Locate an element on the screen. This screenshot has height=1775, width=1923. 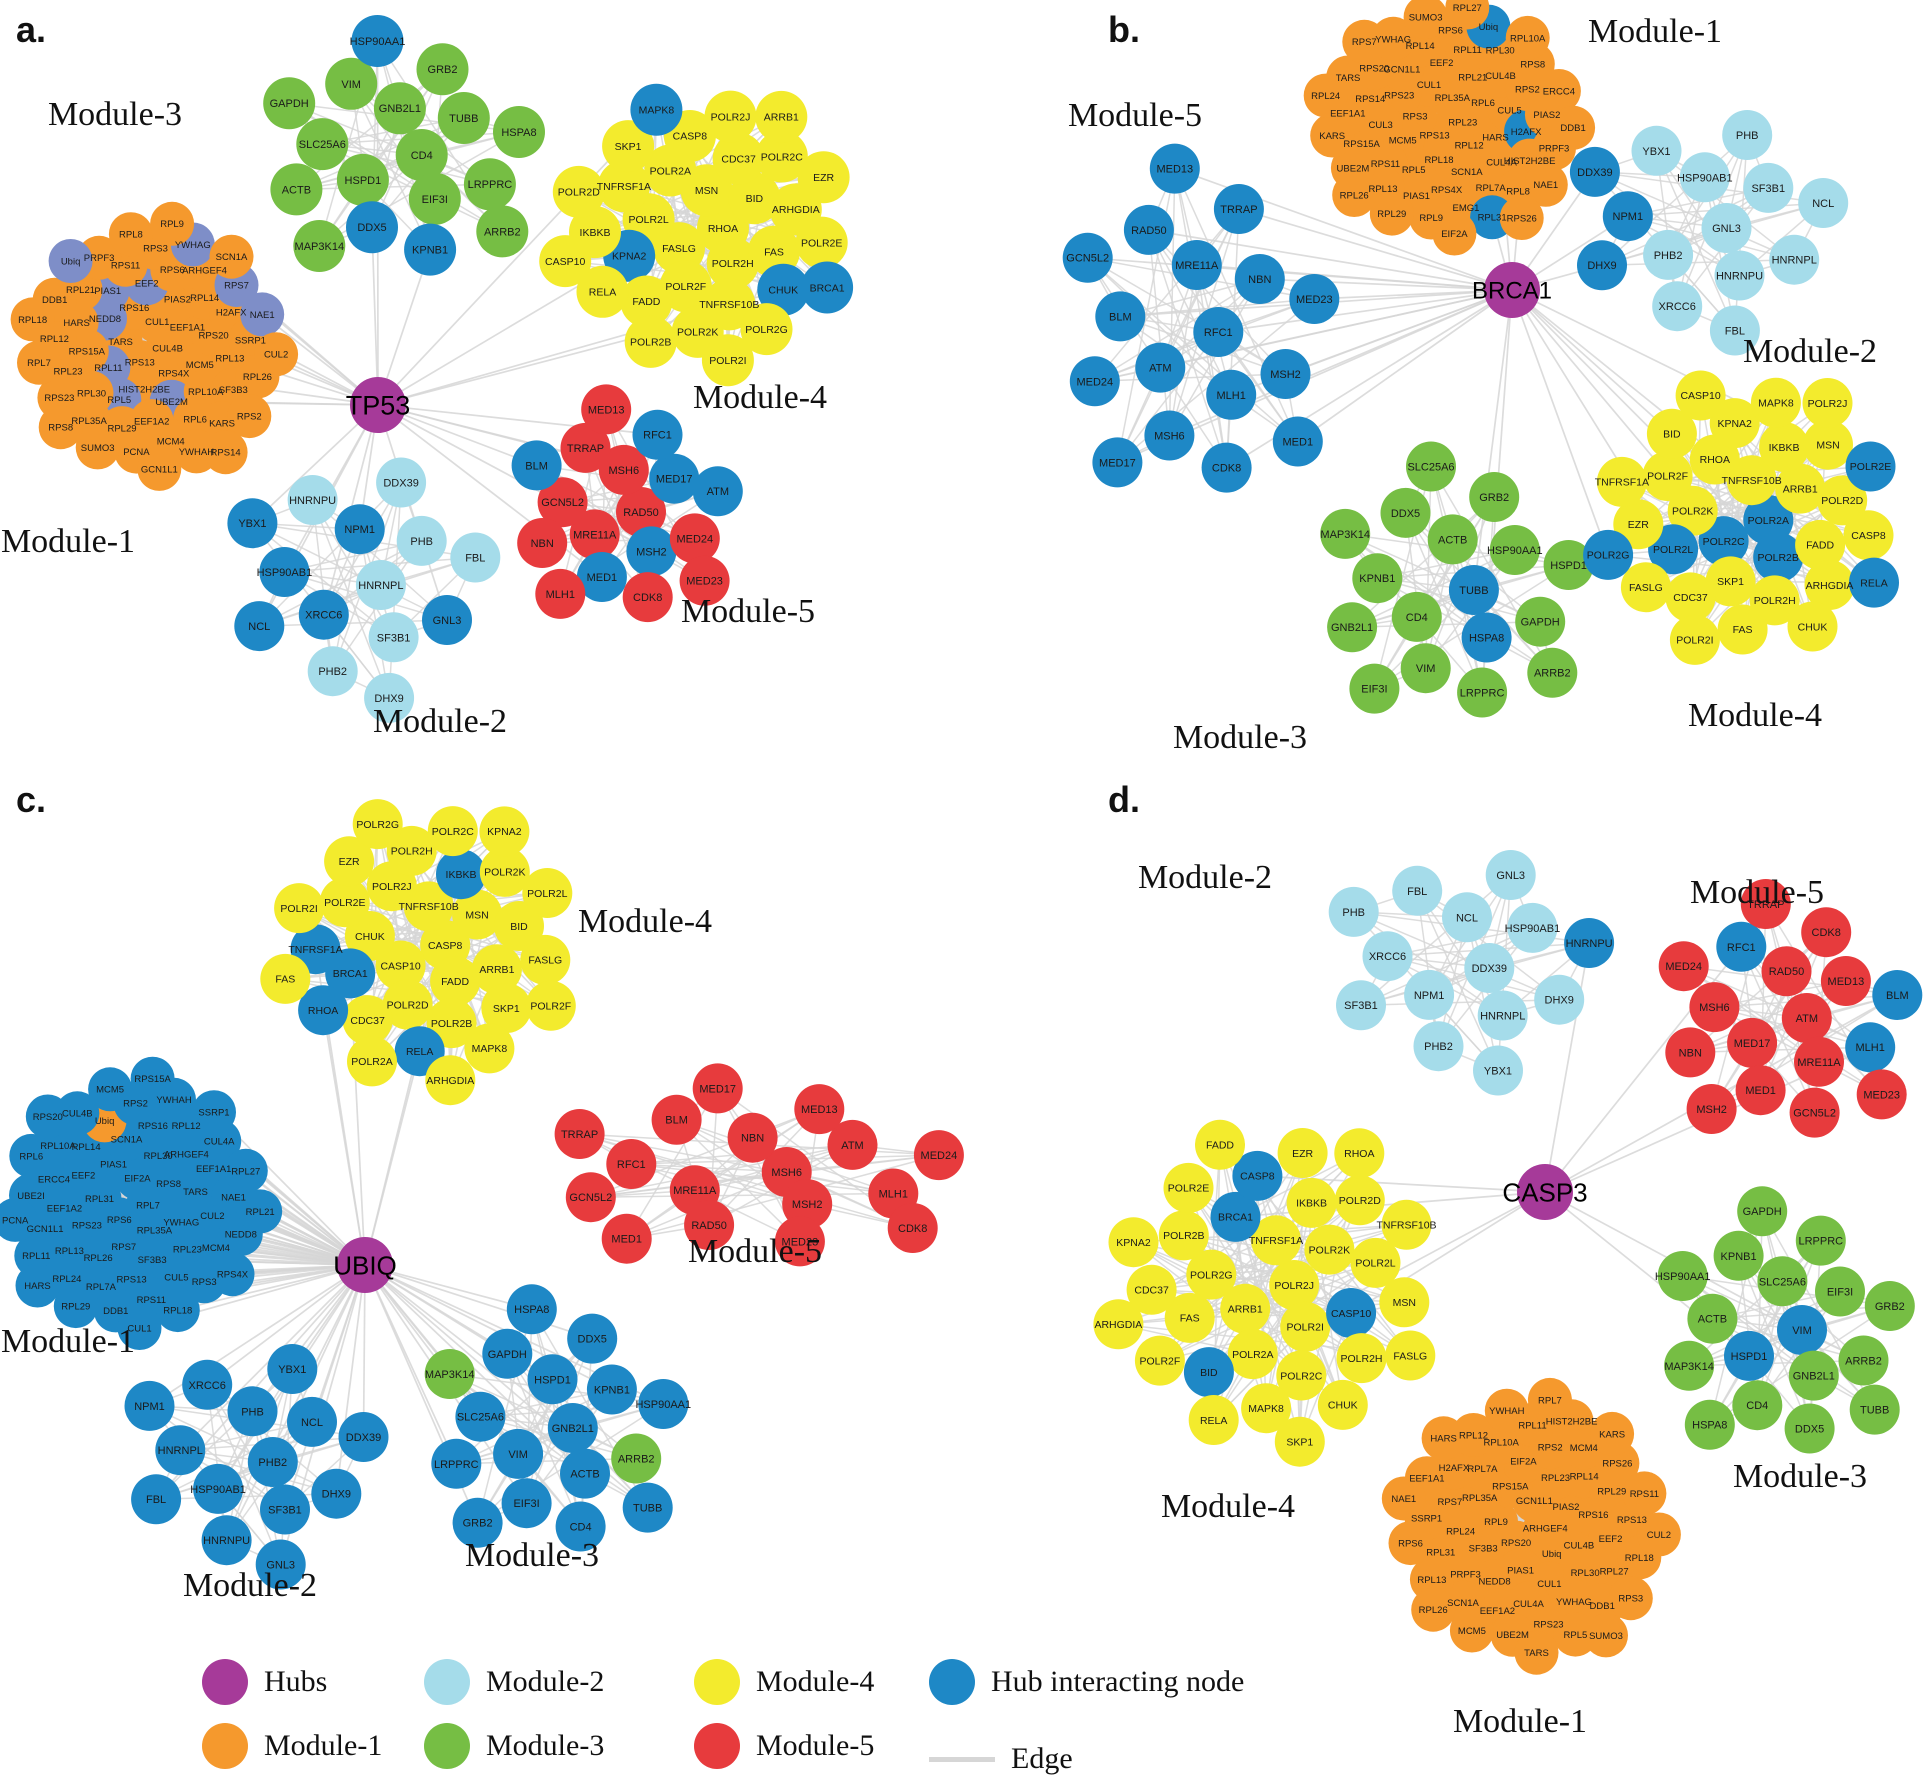
module-label-module-2: Module-2 is located at coordinates (1810, 351).